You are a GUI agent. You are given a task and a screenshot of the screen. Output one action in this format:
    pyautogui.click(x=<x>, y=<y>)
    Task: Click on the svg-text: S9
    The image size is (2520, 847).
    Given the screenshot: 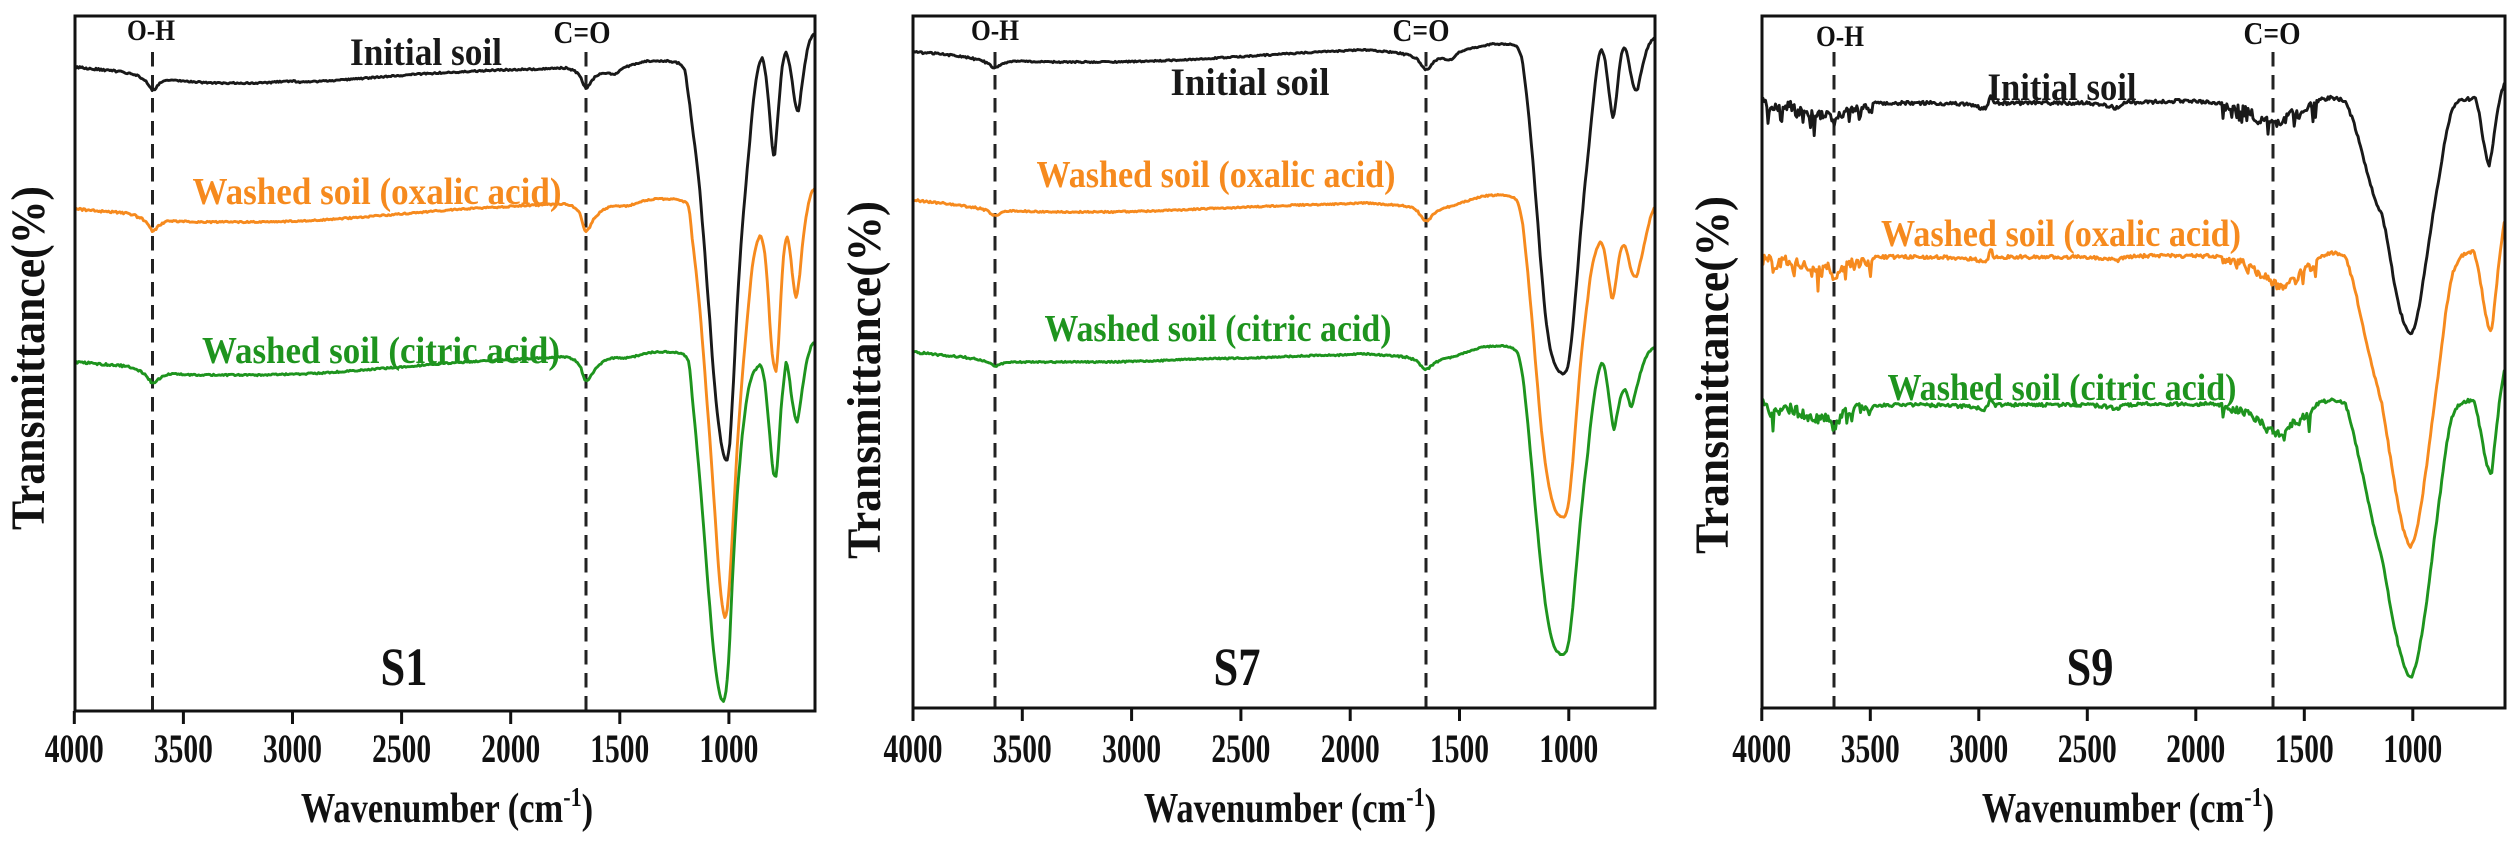 What is the action you would take?
    pyautogui.click(x=2090, y=667)
    